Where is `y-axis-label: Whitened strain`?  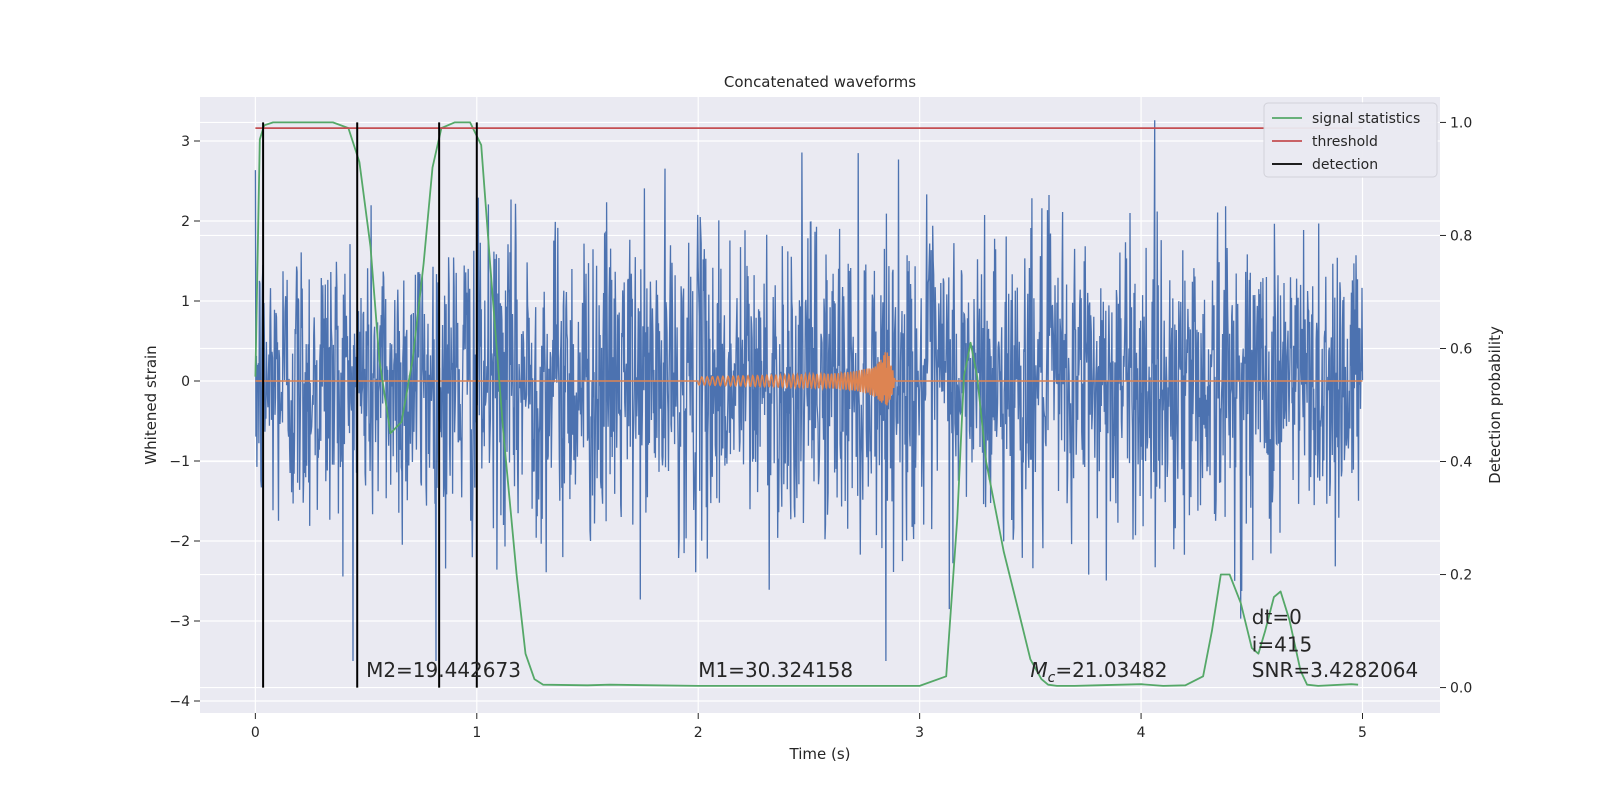 y-axis-label: Whitened strain is located at coordinates (151, 404).